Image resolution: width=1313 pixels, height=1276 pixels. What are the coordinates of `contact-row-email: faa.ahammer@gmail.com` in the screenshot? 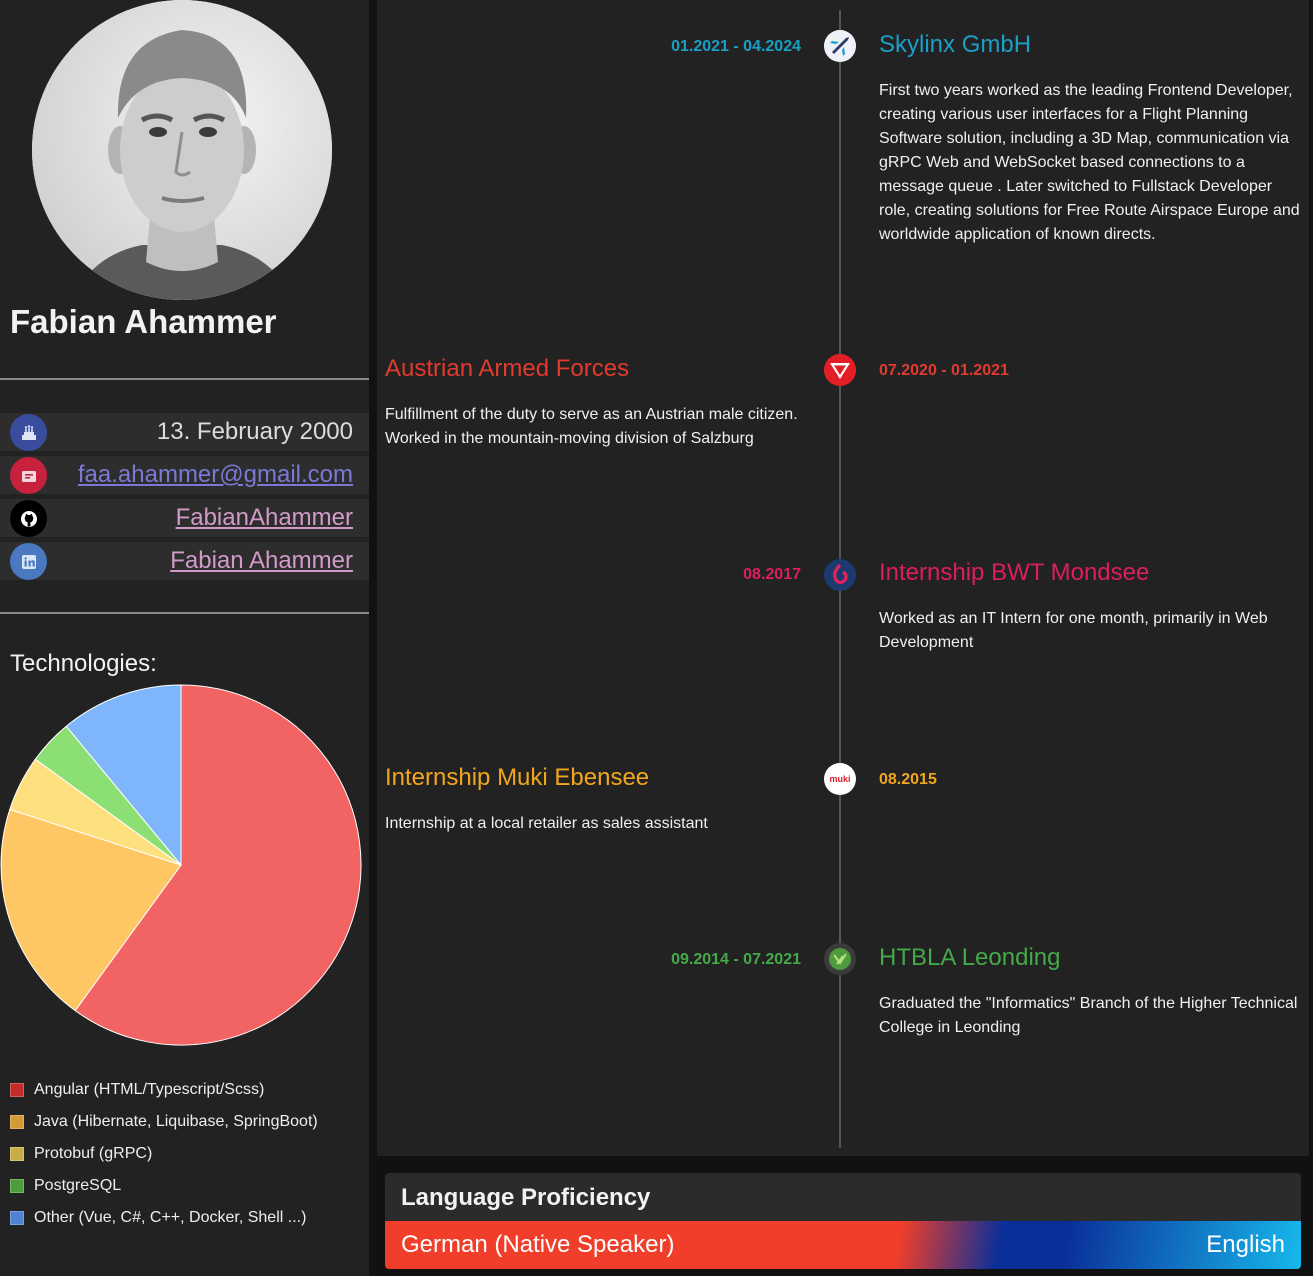 It's located at (184, 475).